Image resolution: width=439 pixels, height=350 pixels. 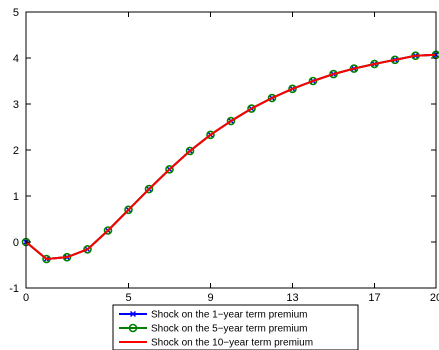 I want to click on y-tick-label: 0, so click(x=16, y=243).